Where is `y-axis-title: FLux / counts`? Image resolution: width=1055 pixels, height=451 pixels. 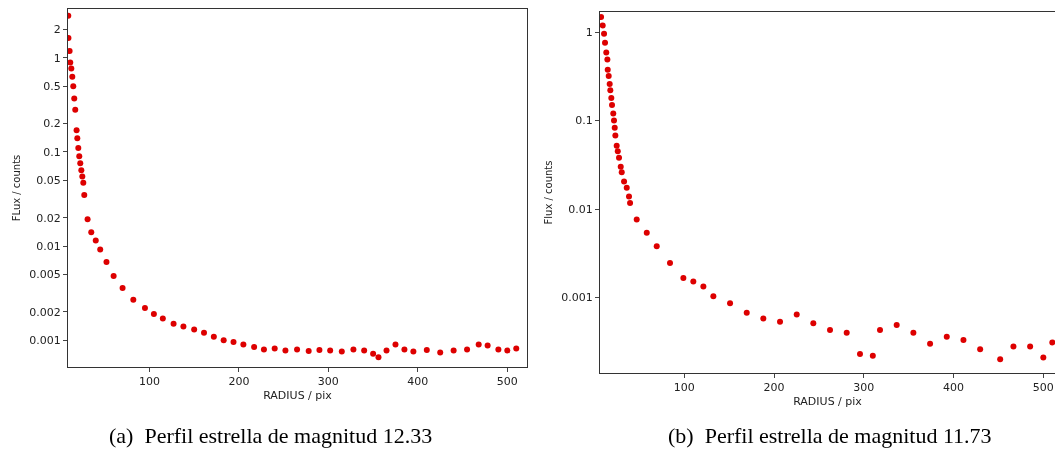
y-axis-title: FLux / counts is located at coordinates (17, 188).